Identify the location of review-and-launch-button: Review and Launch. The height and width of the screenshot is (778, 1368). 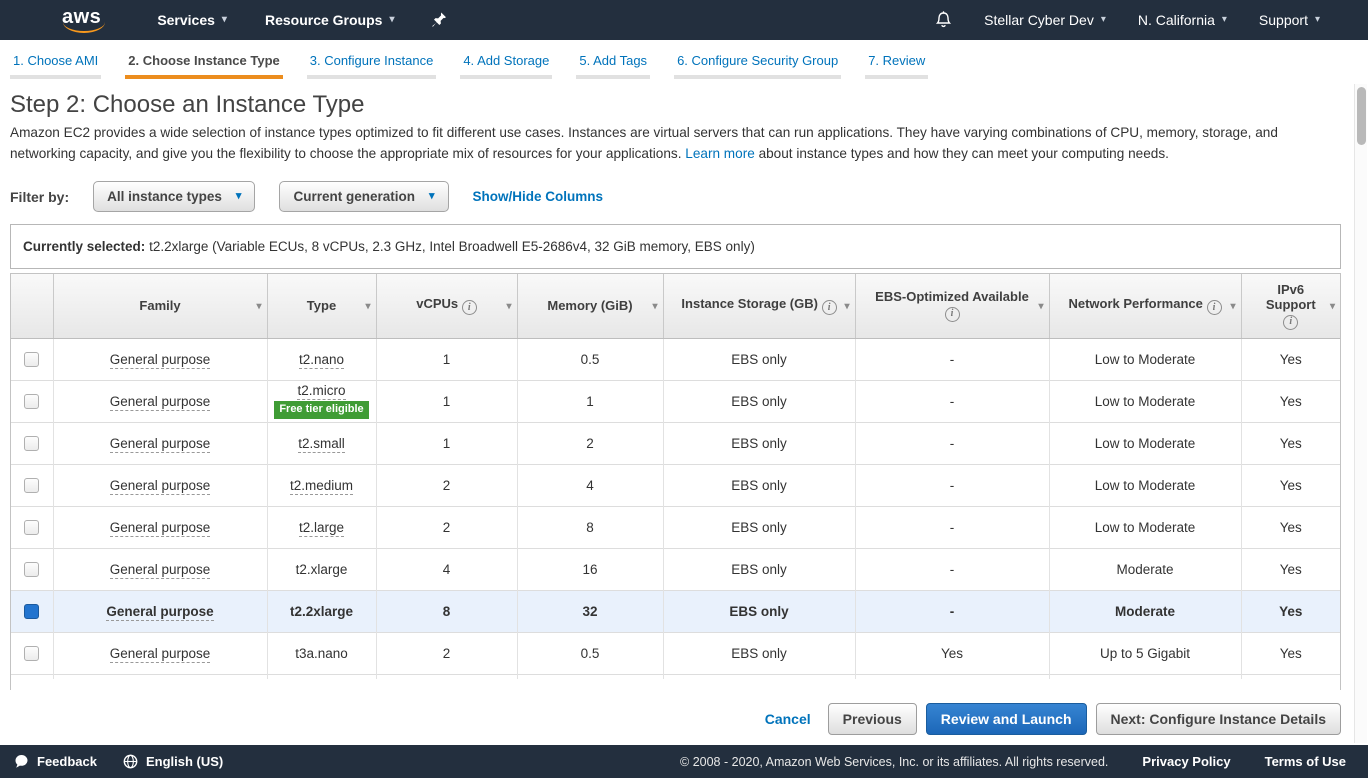
(1006, 719).